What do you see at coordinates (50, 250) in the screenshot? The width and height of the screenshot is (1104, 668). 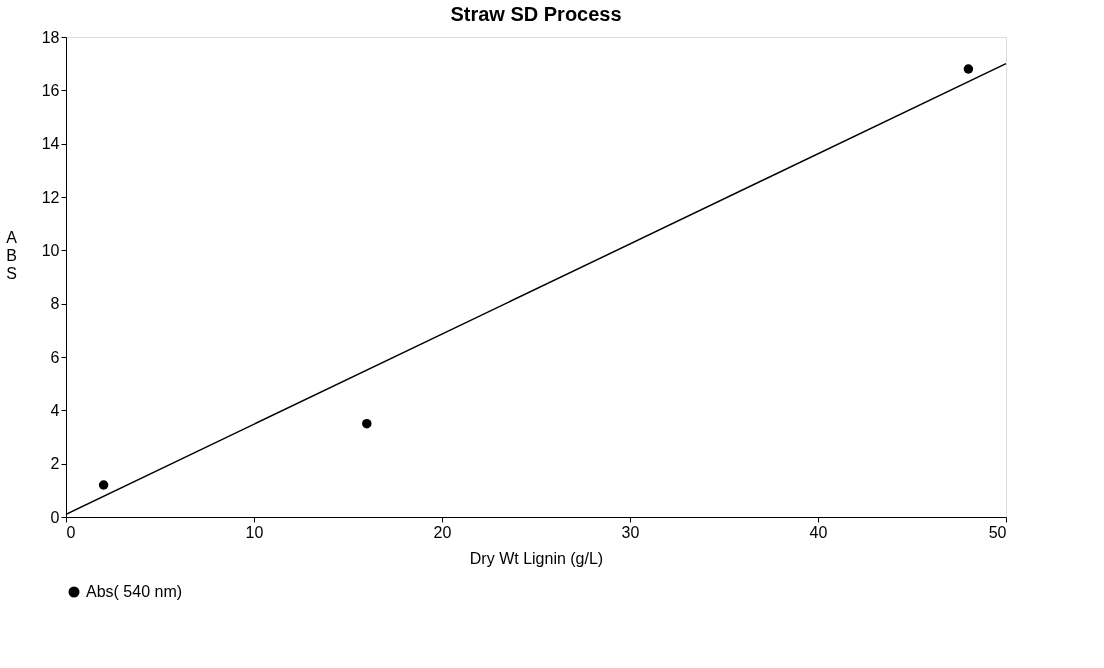 I see `y-tick-label: 10` at bounding box center [50, 250].